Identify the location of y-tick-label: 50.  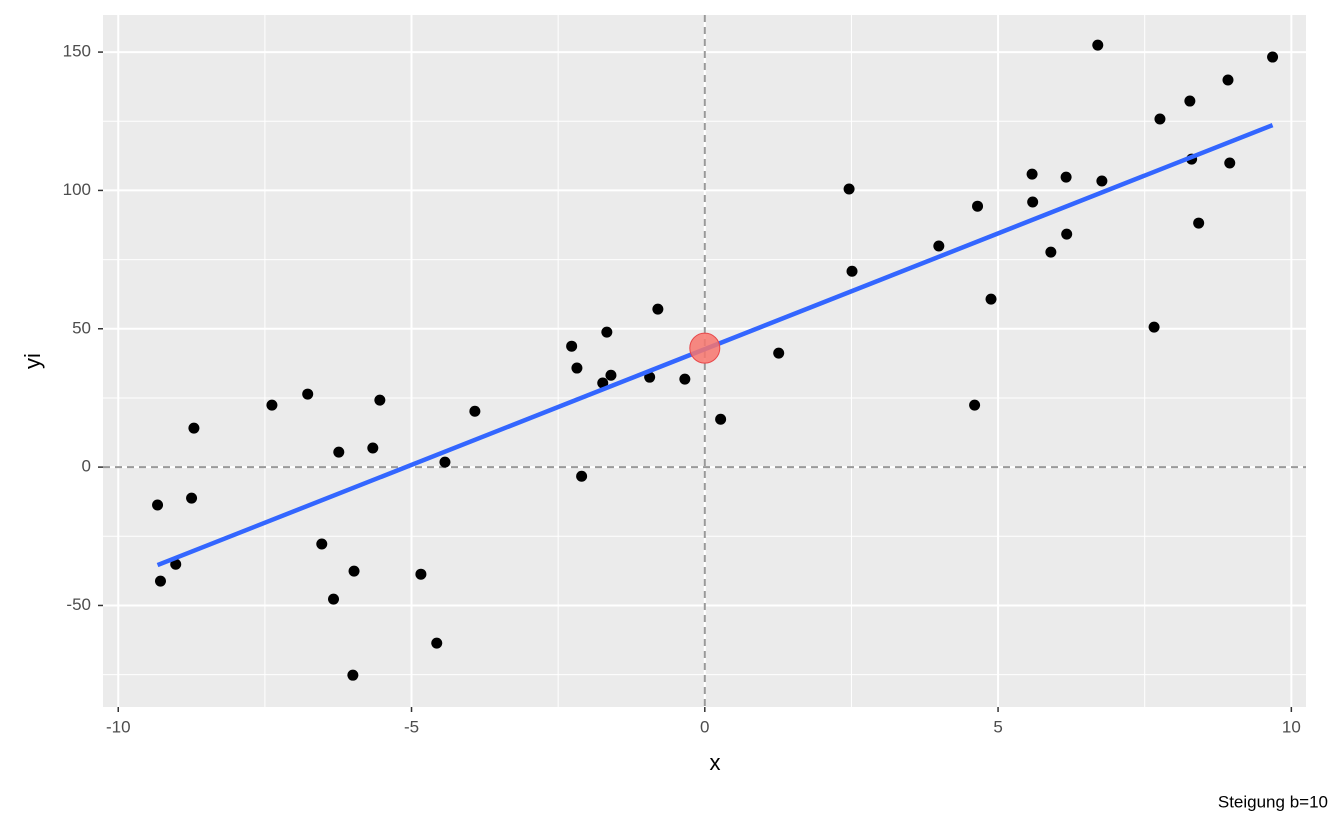
(81, 327).